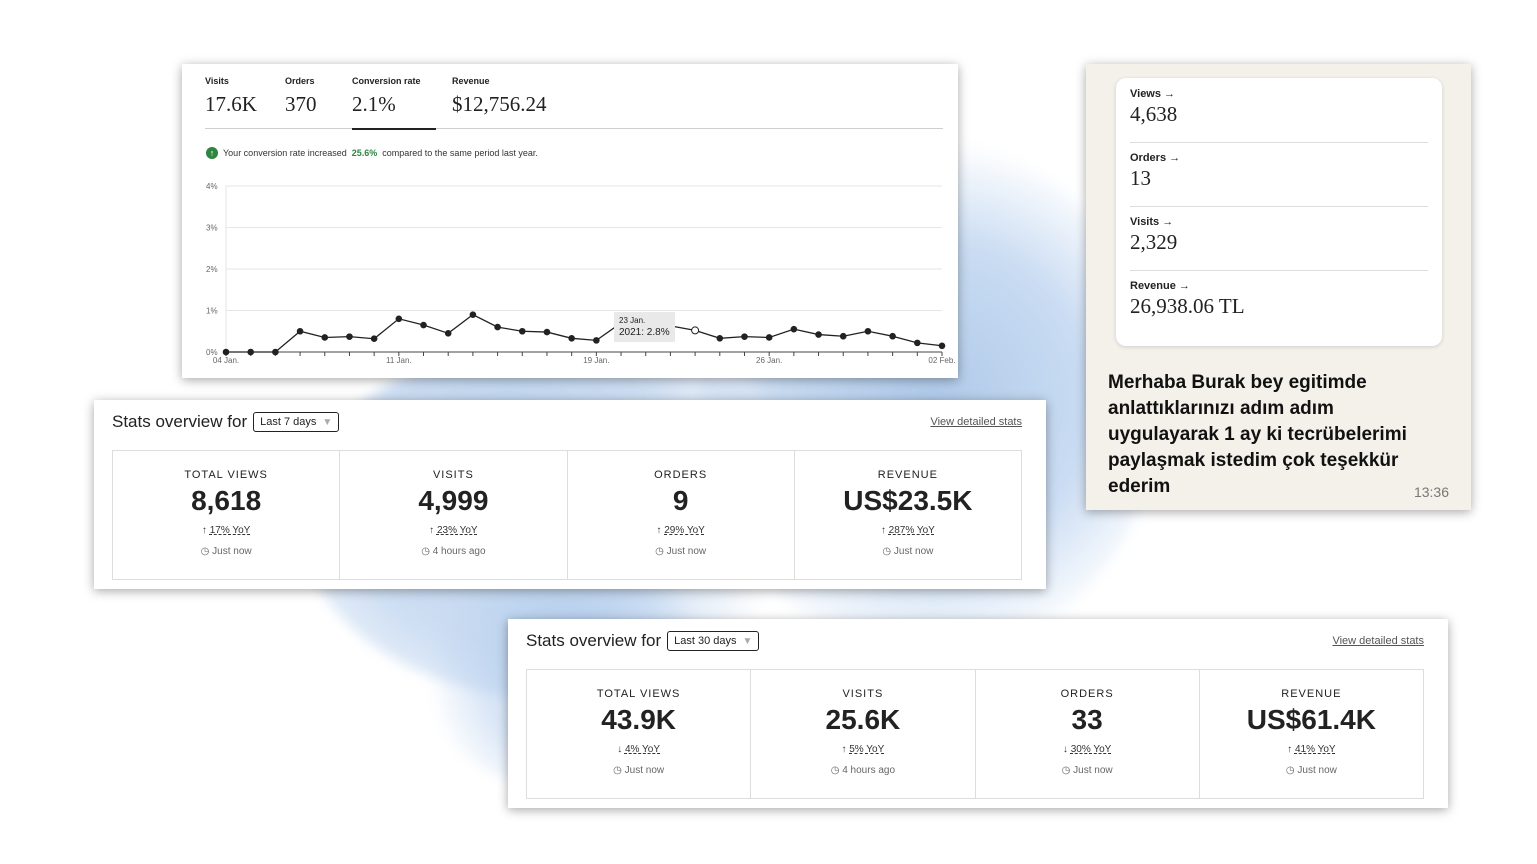 The image size is (1537, 864). Describe the element at coordinates (642, 749) in the screenshot. I see `yoy-text: 4% YoY` at that location.